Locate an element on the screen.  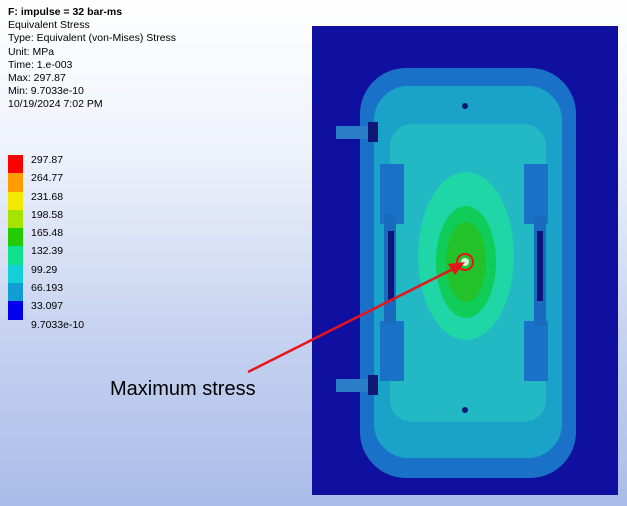
legend-tick-label: 264.77 is located at coordinates (47, 178).